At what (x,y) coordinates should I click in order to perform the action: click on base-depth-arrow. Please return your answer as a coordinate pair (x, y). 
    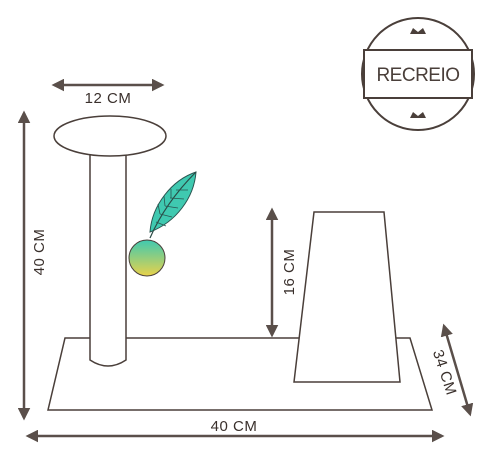
    Looking at the image, I should click on (457, 370).